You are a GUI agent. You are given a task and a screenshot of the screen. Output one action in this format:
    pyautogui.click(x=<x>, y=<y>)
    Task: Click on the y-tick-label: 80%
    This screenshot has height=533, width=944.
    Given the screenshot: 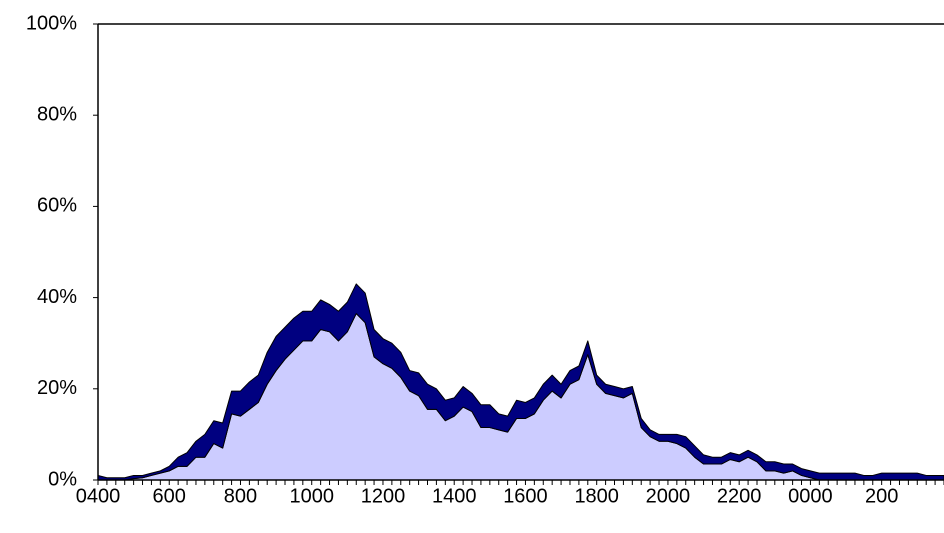 What is the action you would take?
    pyautogui.click(x=57, y=114)
    